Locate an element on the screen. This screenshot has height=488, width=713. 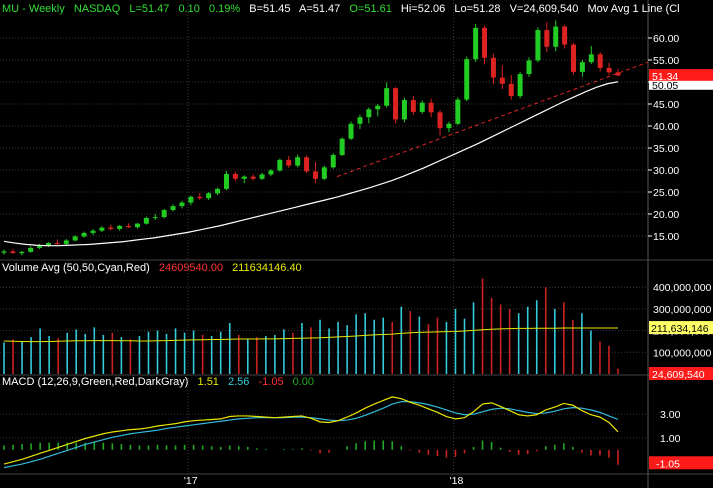
volume-study-label: Volume Avg (50,50,Cyan,Red) is located at coordinates (76, 268).